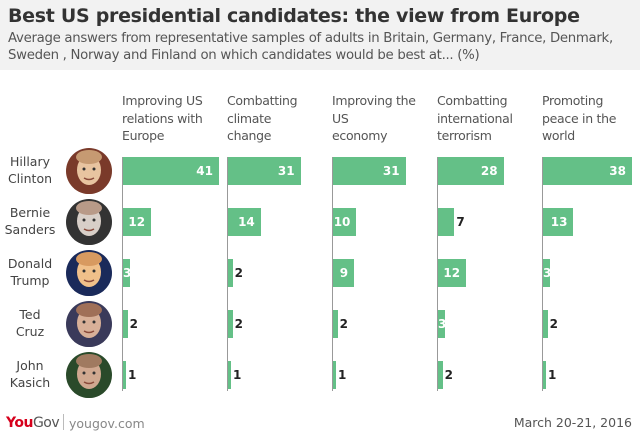 Image resolution: width=640 pixels, height=433 pixels. What do you see at coordinates (30, 331) in the screenshot?
I see `candidate-name-line: Cruz` at bounding box center [30, 331].